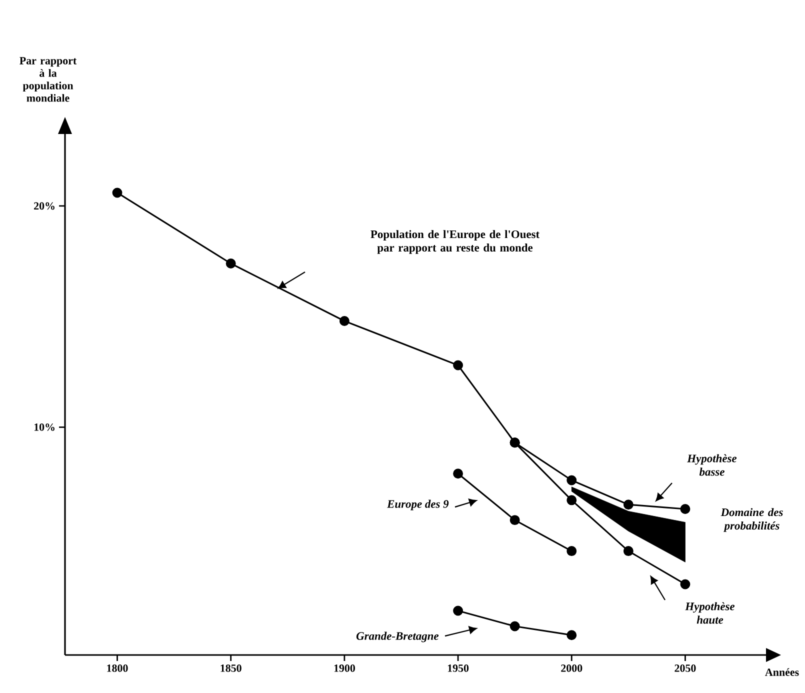 The height and width of the screenshot is (693, 805). Describe the element at coordinates (685, 668) in the screenshot. I see `x-tick-label: 2050` at that location.